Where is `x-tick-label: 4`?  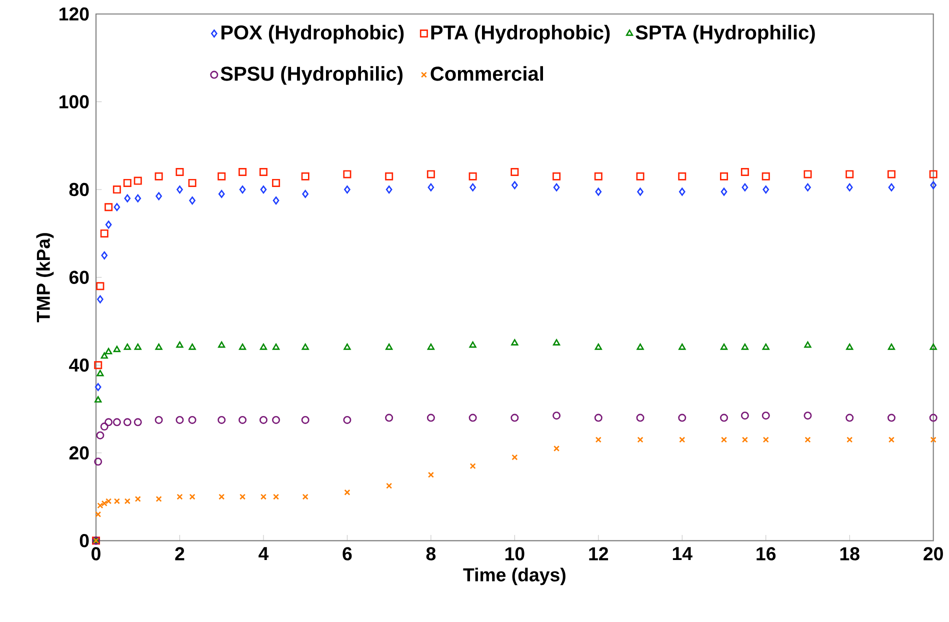
x-tick-label: 4 is located at coordinates (263, 553).